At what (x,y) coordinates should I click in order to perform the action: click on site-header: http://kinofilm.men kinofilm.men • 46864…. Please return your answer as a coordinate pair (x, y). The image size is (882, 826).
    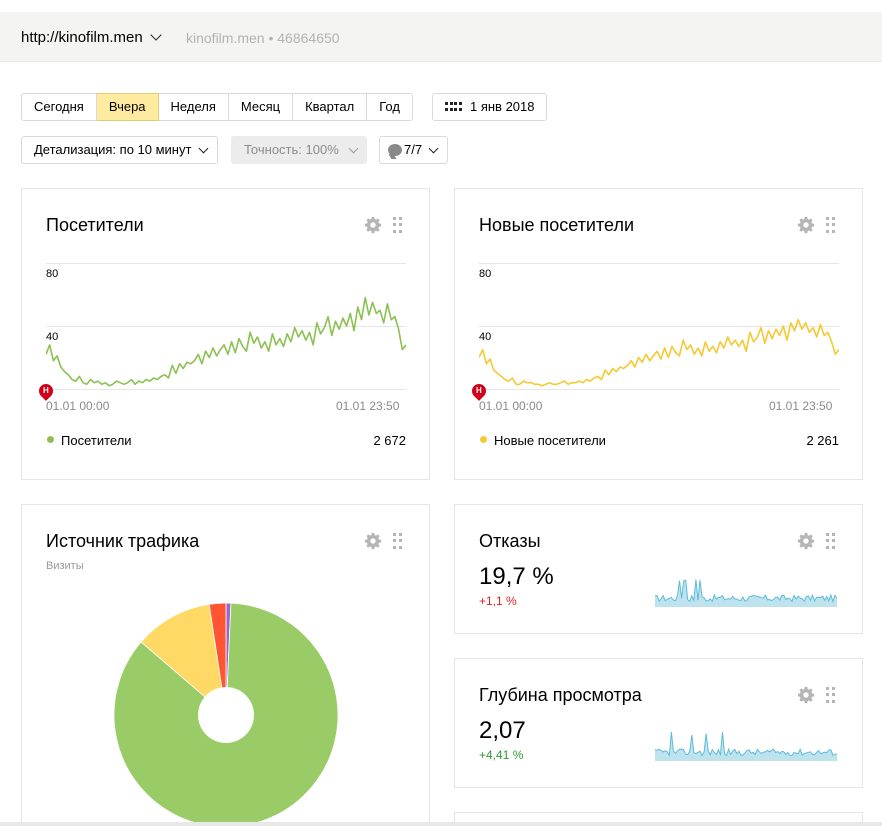
    Looking at the image, I should click on (441, 37).